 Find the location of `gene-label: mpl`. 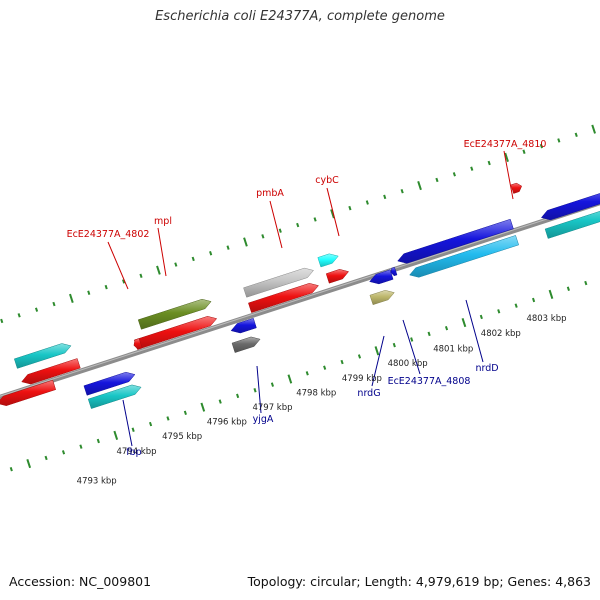

gene-label: mpl is located at coordinates (163, 221).